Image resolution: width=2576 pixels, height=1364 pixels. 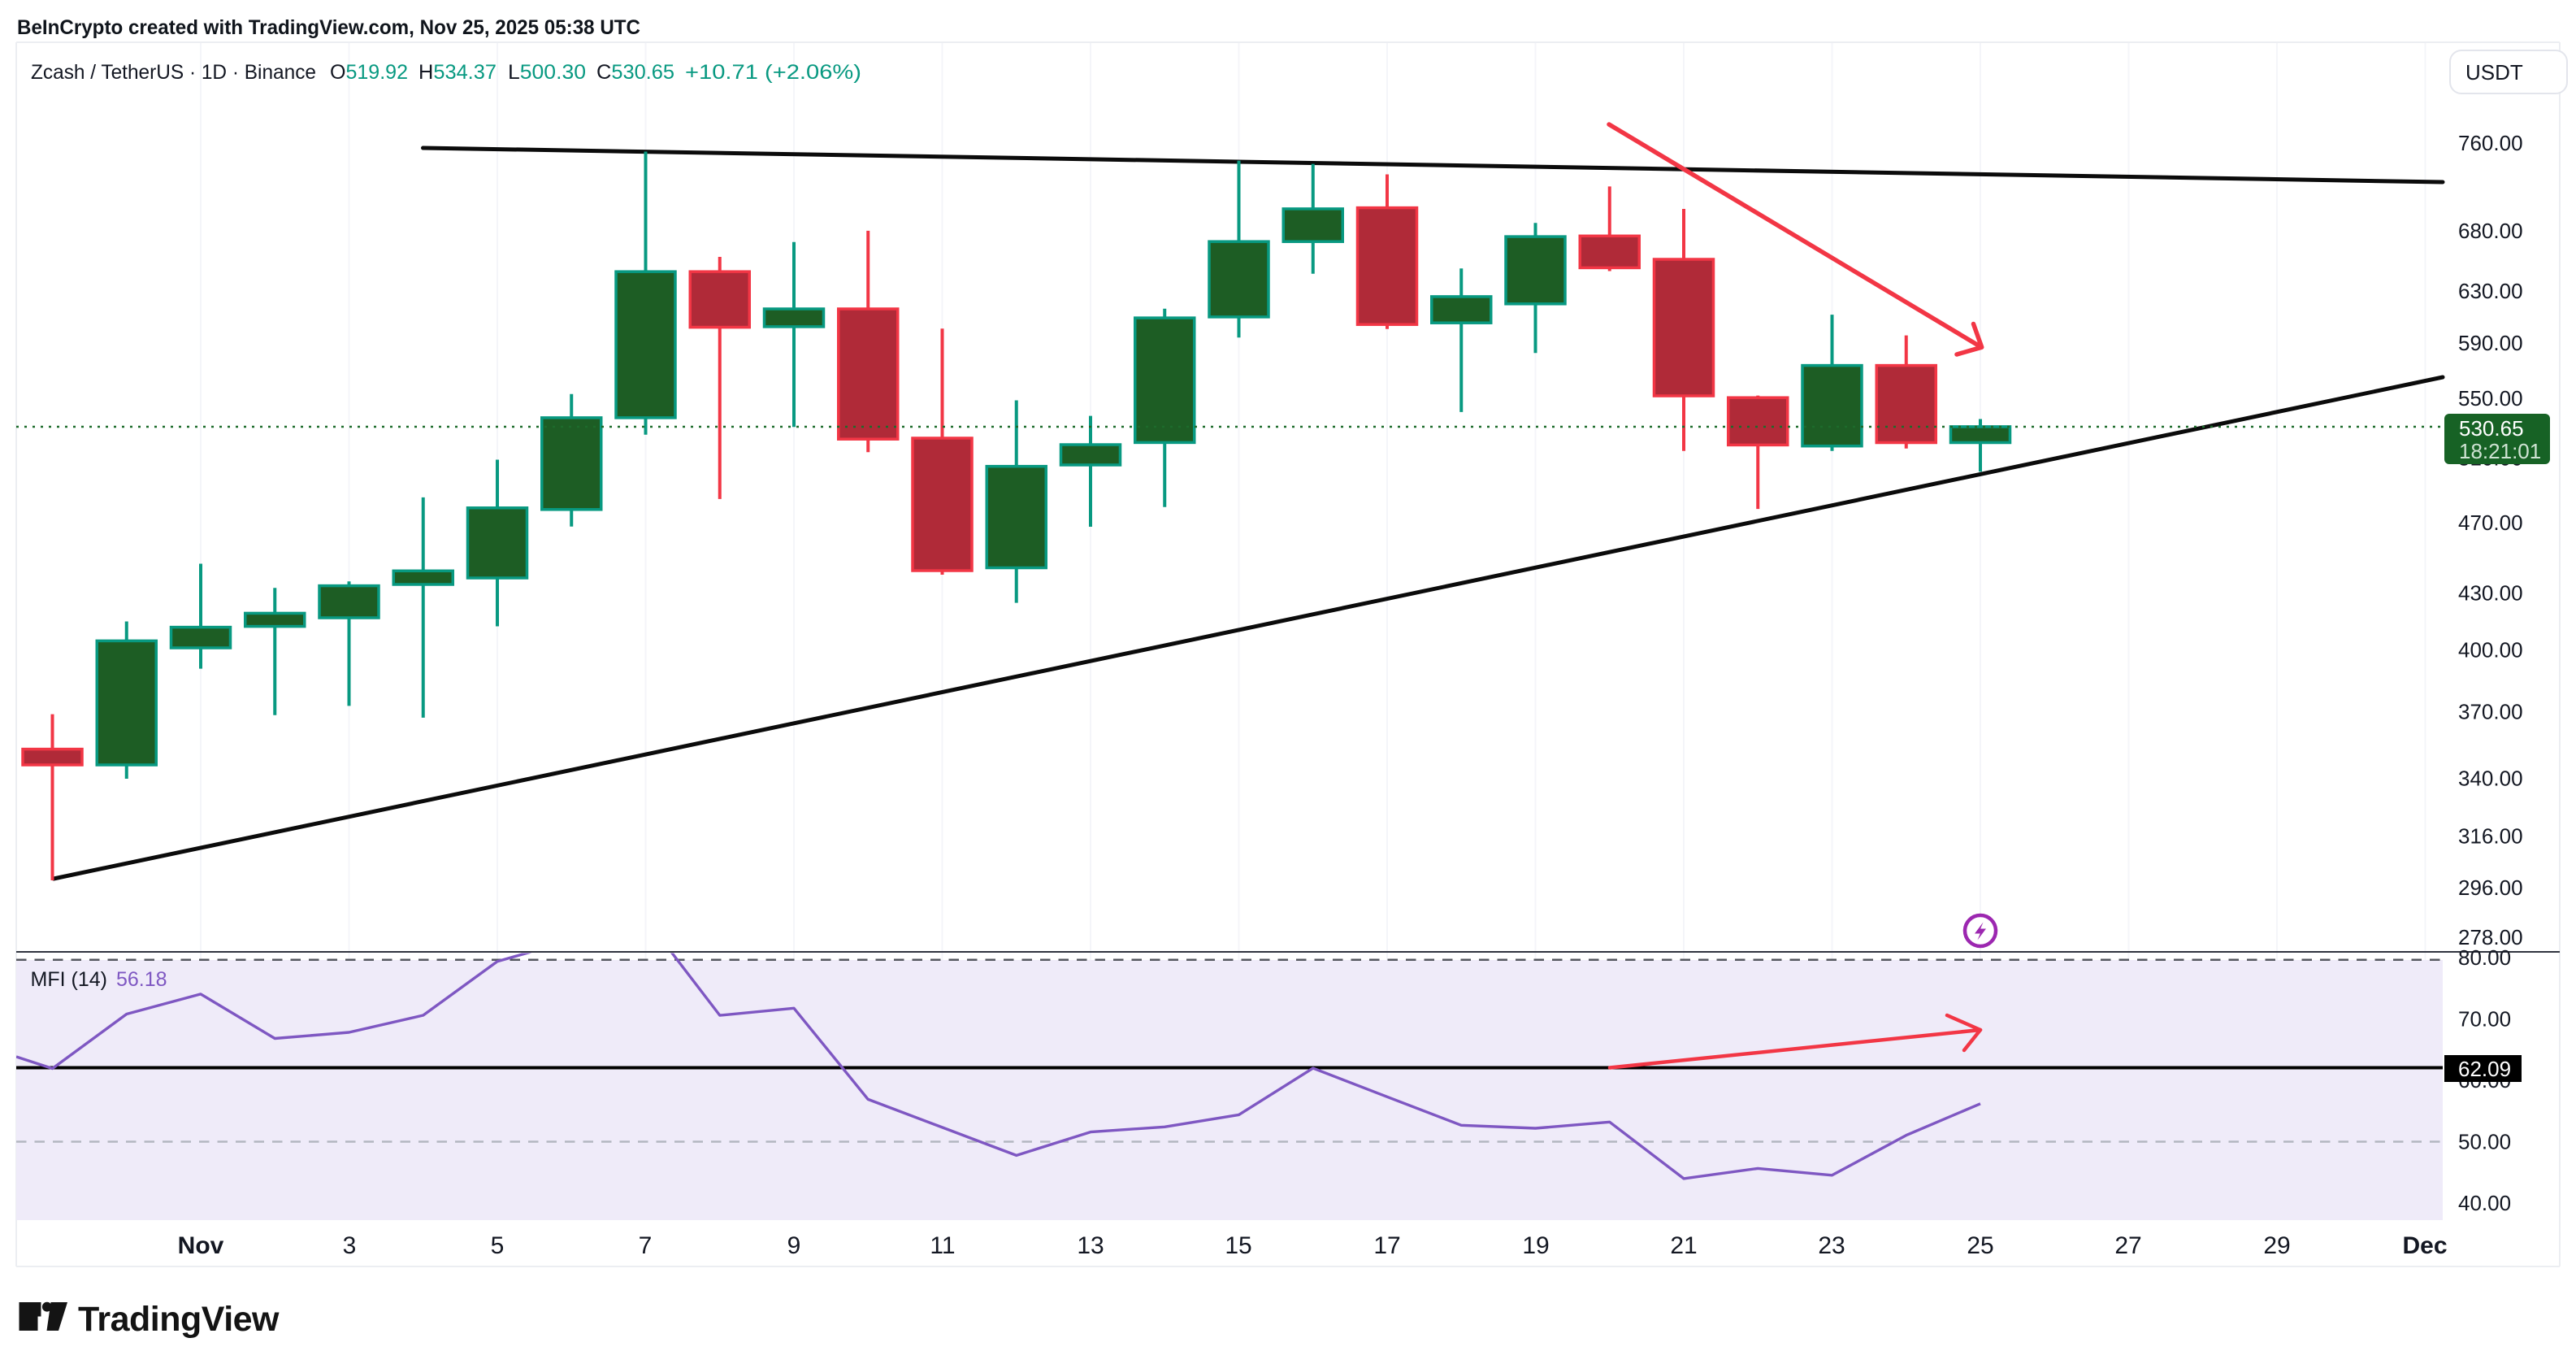 What do you see at coordinates (1980, 1245) in the screenshot?
I see `svg-text: 25` at bounding box center [1980, 1245].